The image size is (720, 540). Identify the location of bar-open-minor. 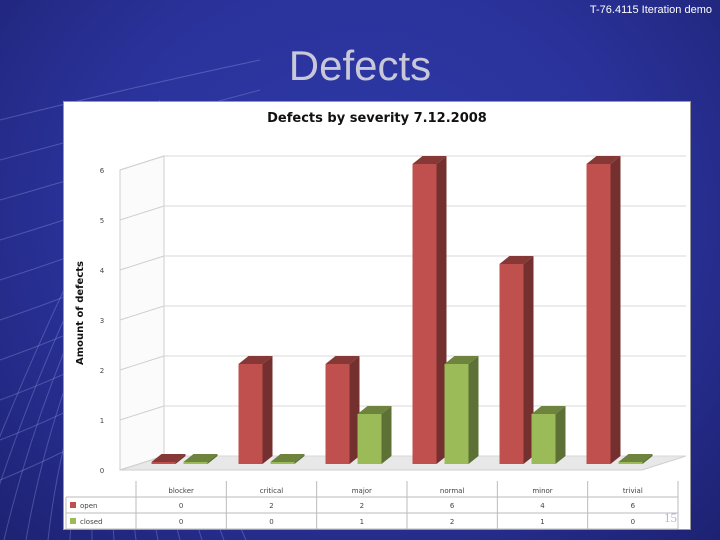
(516, 360).